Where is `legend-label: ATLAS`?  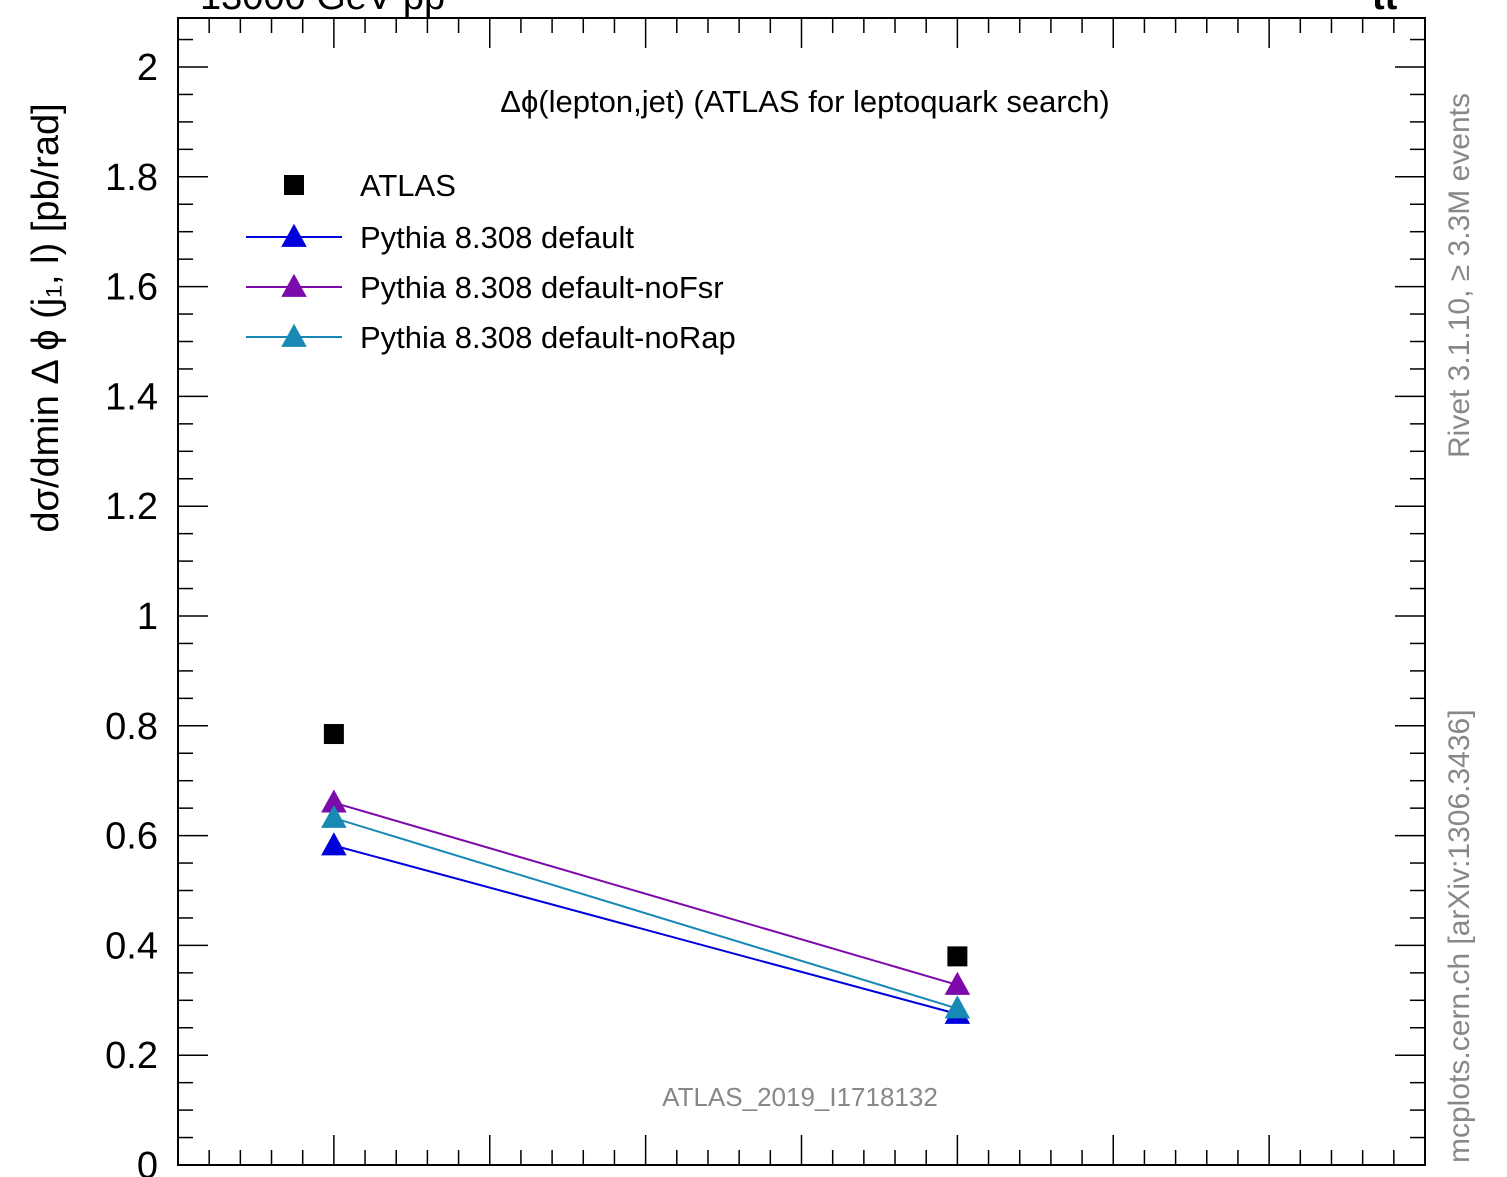 legend-label: ATLAS is located at coordinates (408, 185).